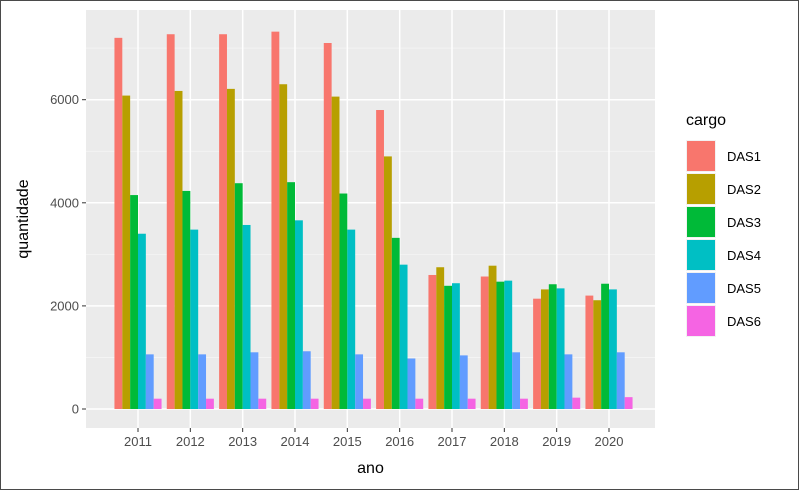  Describe the element at coordinates (299, 314) in the screenshot. I see `bar-das4-2014` at that location.